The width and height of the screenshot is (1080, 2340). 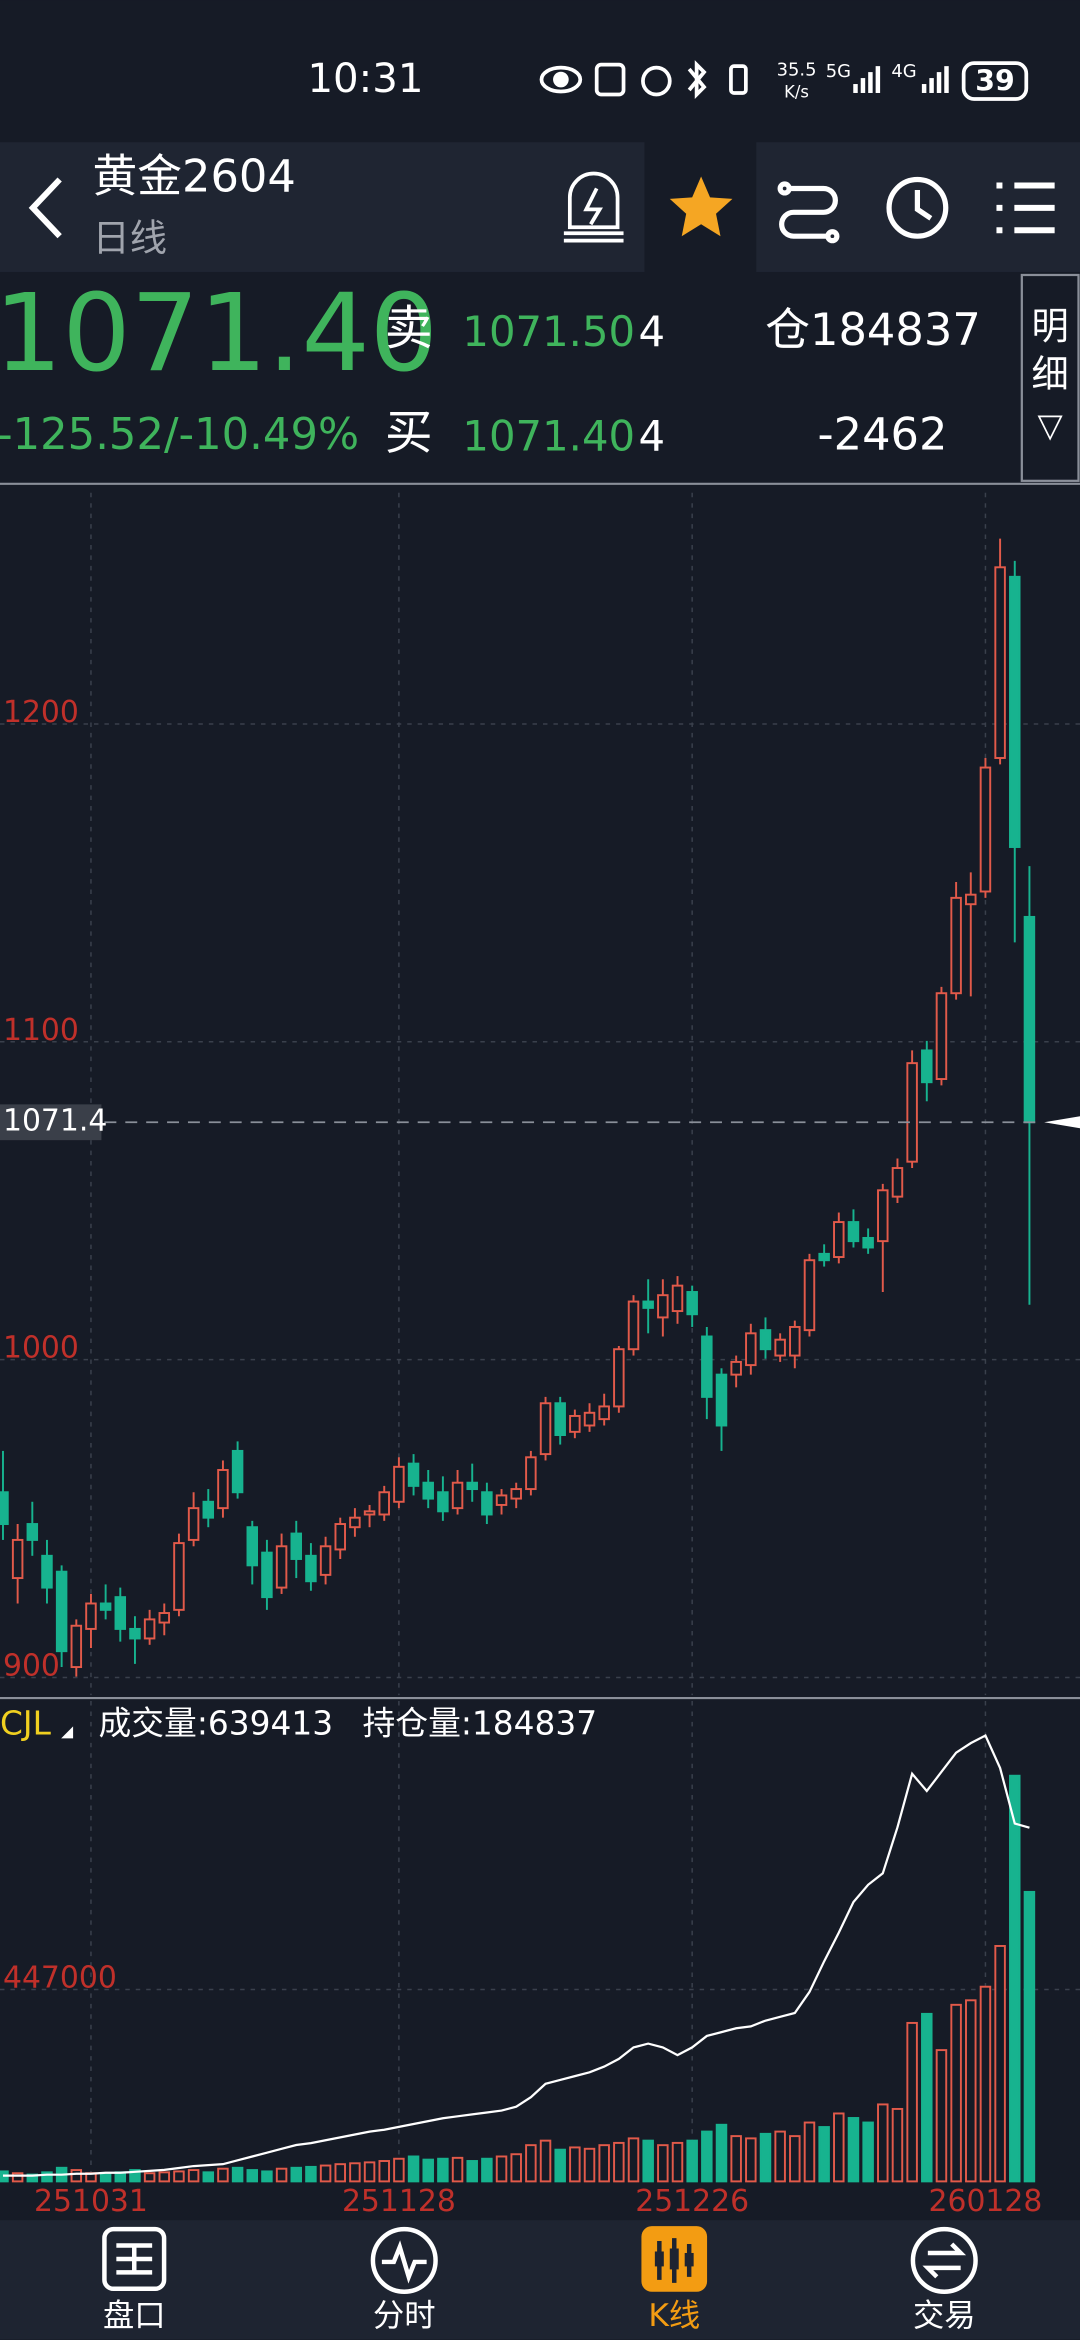 What do you see at coordinates (944, 2316) in the screenshot?
I see `nav-label: 交易` at bounding box center [944, 2316].